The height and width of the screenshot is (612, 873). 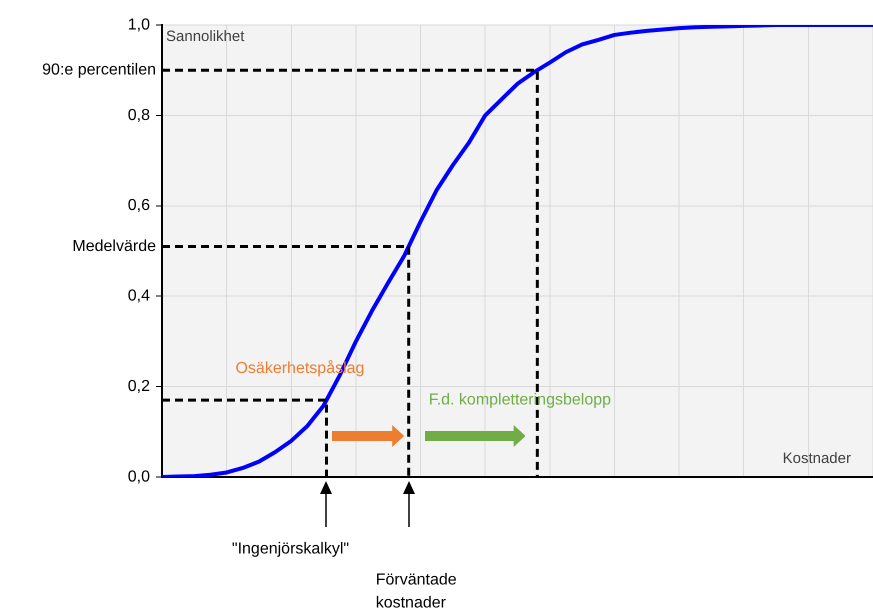 What do you see at coordinates (139, 115) in the screenshot?
I see `y-tick-label: 0,8` at bounding box center [139, 115].